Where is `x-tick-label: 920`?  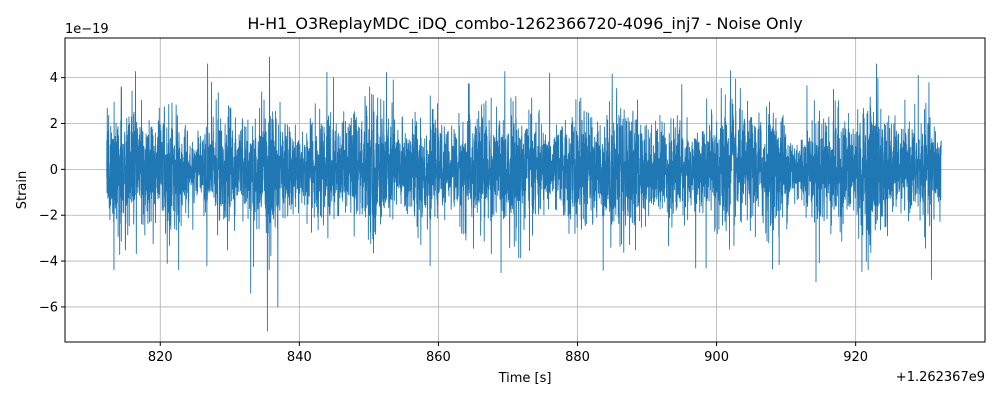 x-tick-label: 920 is located at coordinates (855, 357).